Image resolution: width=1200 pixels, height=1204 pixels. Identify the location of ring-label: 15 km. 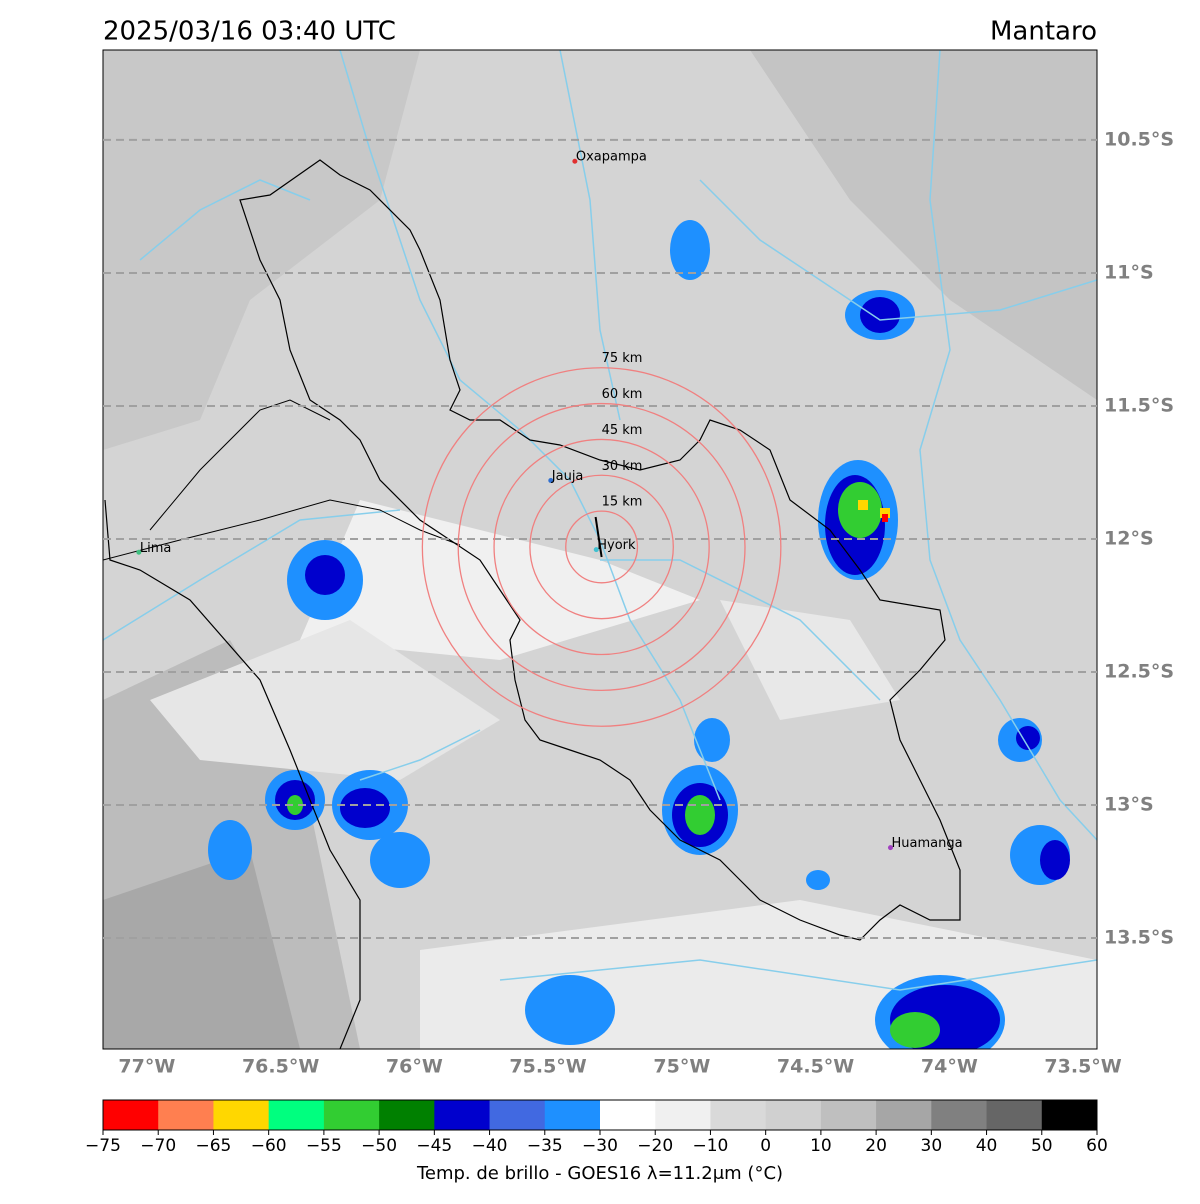
(622, 502).